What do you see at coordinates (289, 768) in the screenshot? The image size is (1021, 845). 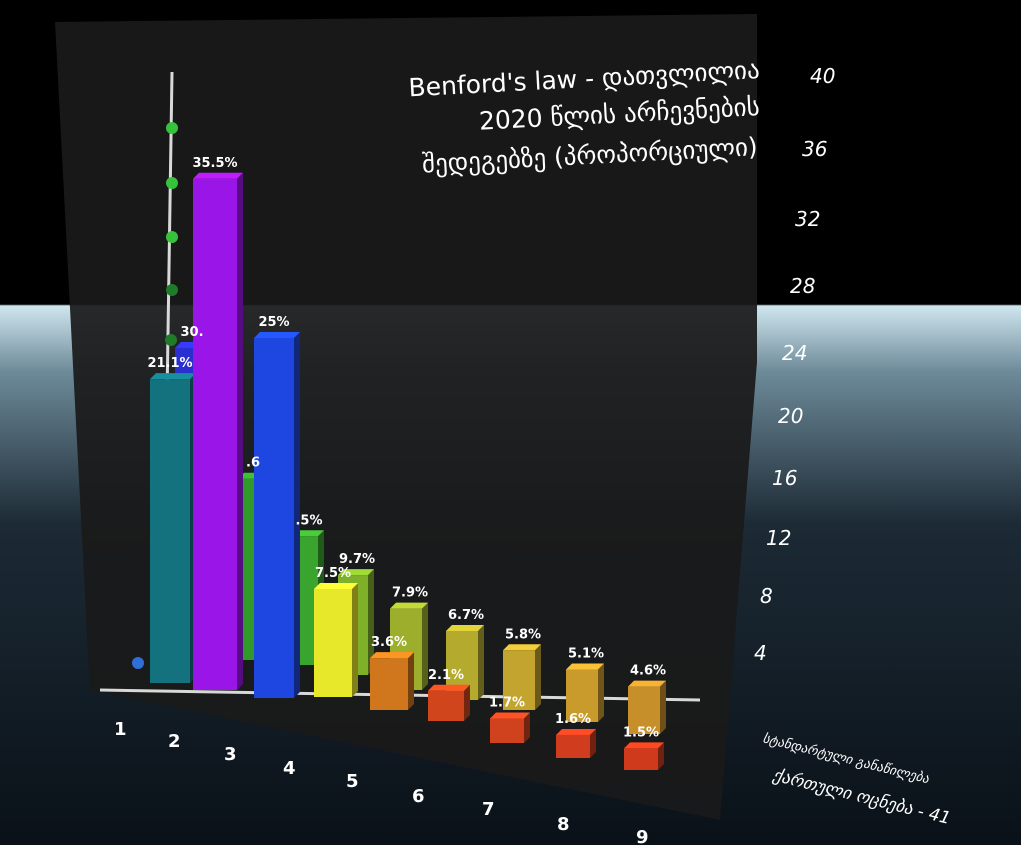 I see `x-category-4: 4` at bounding box center [289, 768].